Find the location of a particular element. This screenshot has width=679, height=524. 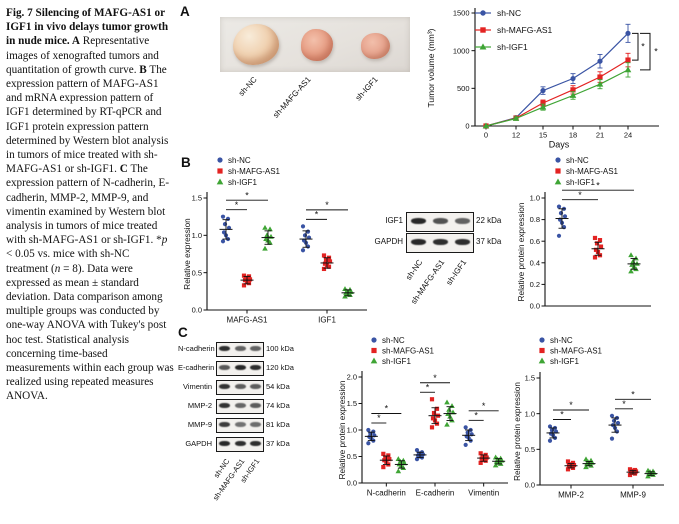

caption-segment: < 0.05 vs. mice with sh-NC treatment ( is located at coordinates (68, 261).